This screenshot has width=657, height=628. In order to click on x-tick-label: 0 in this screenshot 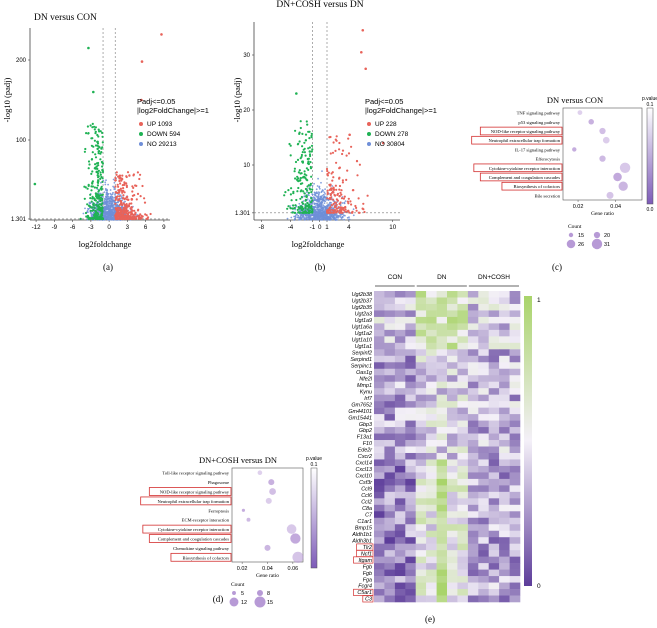, I will do `click(320, 227)`.